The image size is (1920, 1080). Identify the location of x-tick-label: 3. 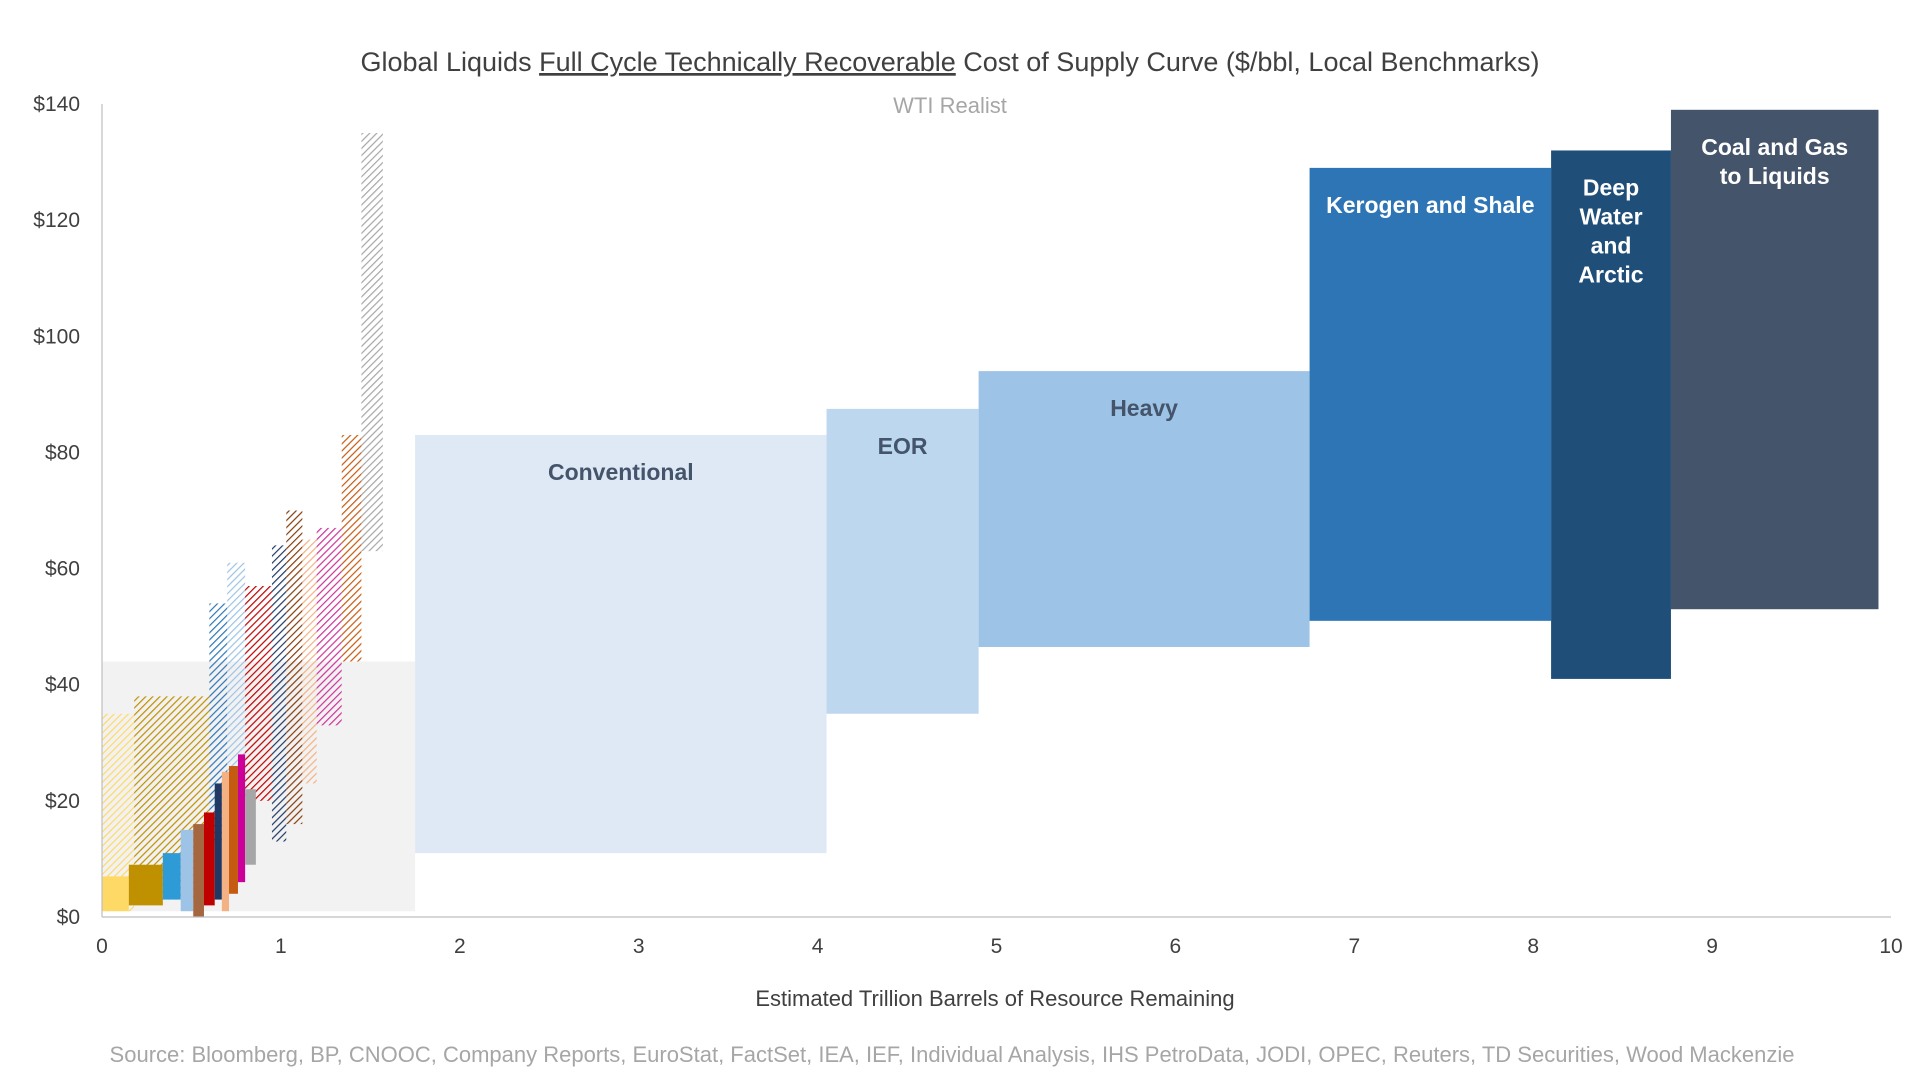
(639, 946).